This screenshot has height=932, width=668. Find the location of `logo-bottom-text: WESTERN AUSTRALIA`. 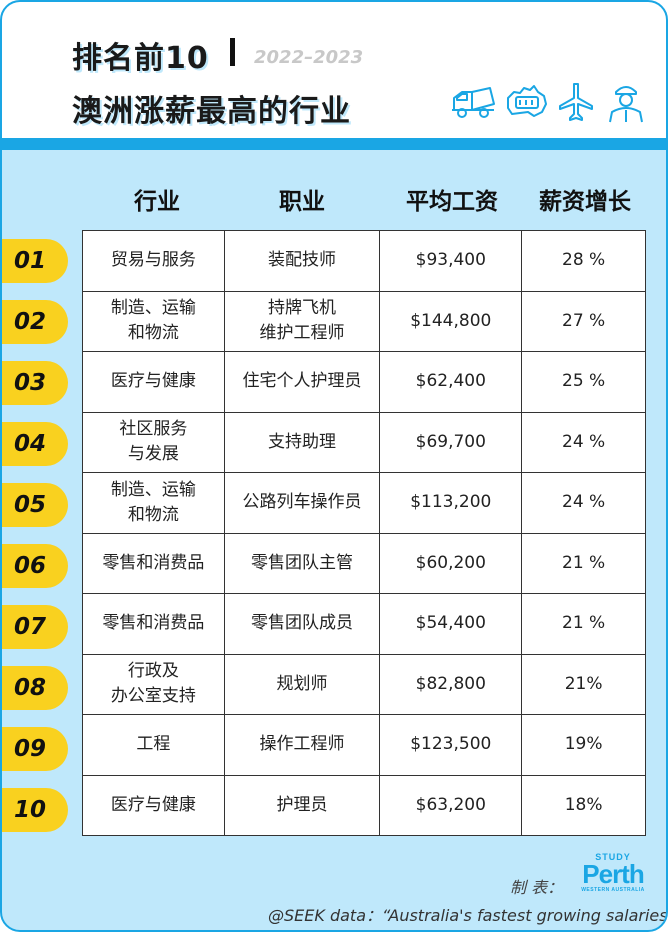

logo-bottom-text: WESTERN AUSTRALIA is located at coordinates (613, 890).